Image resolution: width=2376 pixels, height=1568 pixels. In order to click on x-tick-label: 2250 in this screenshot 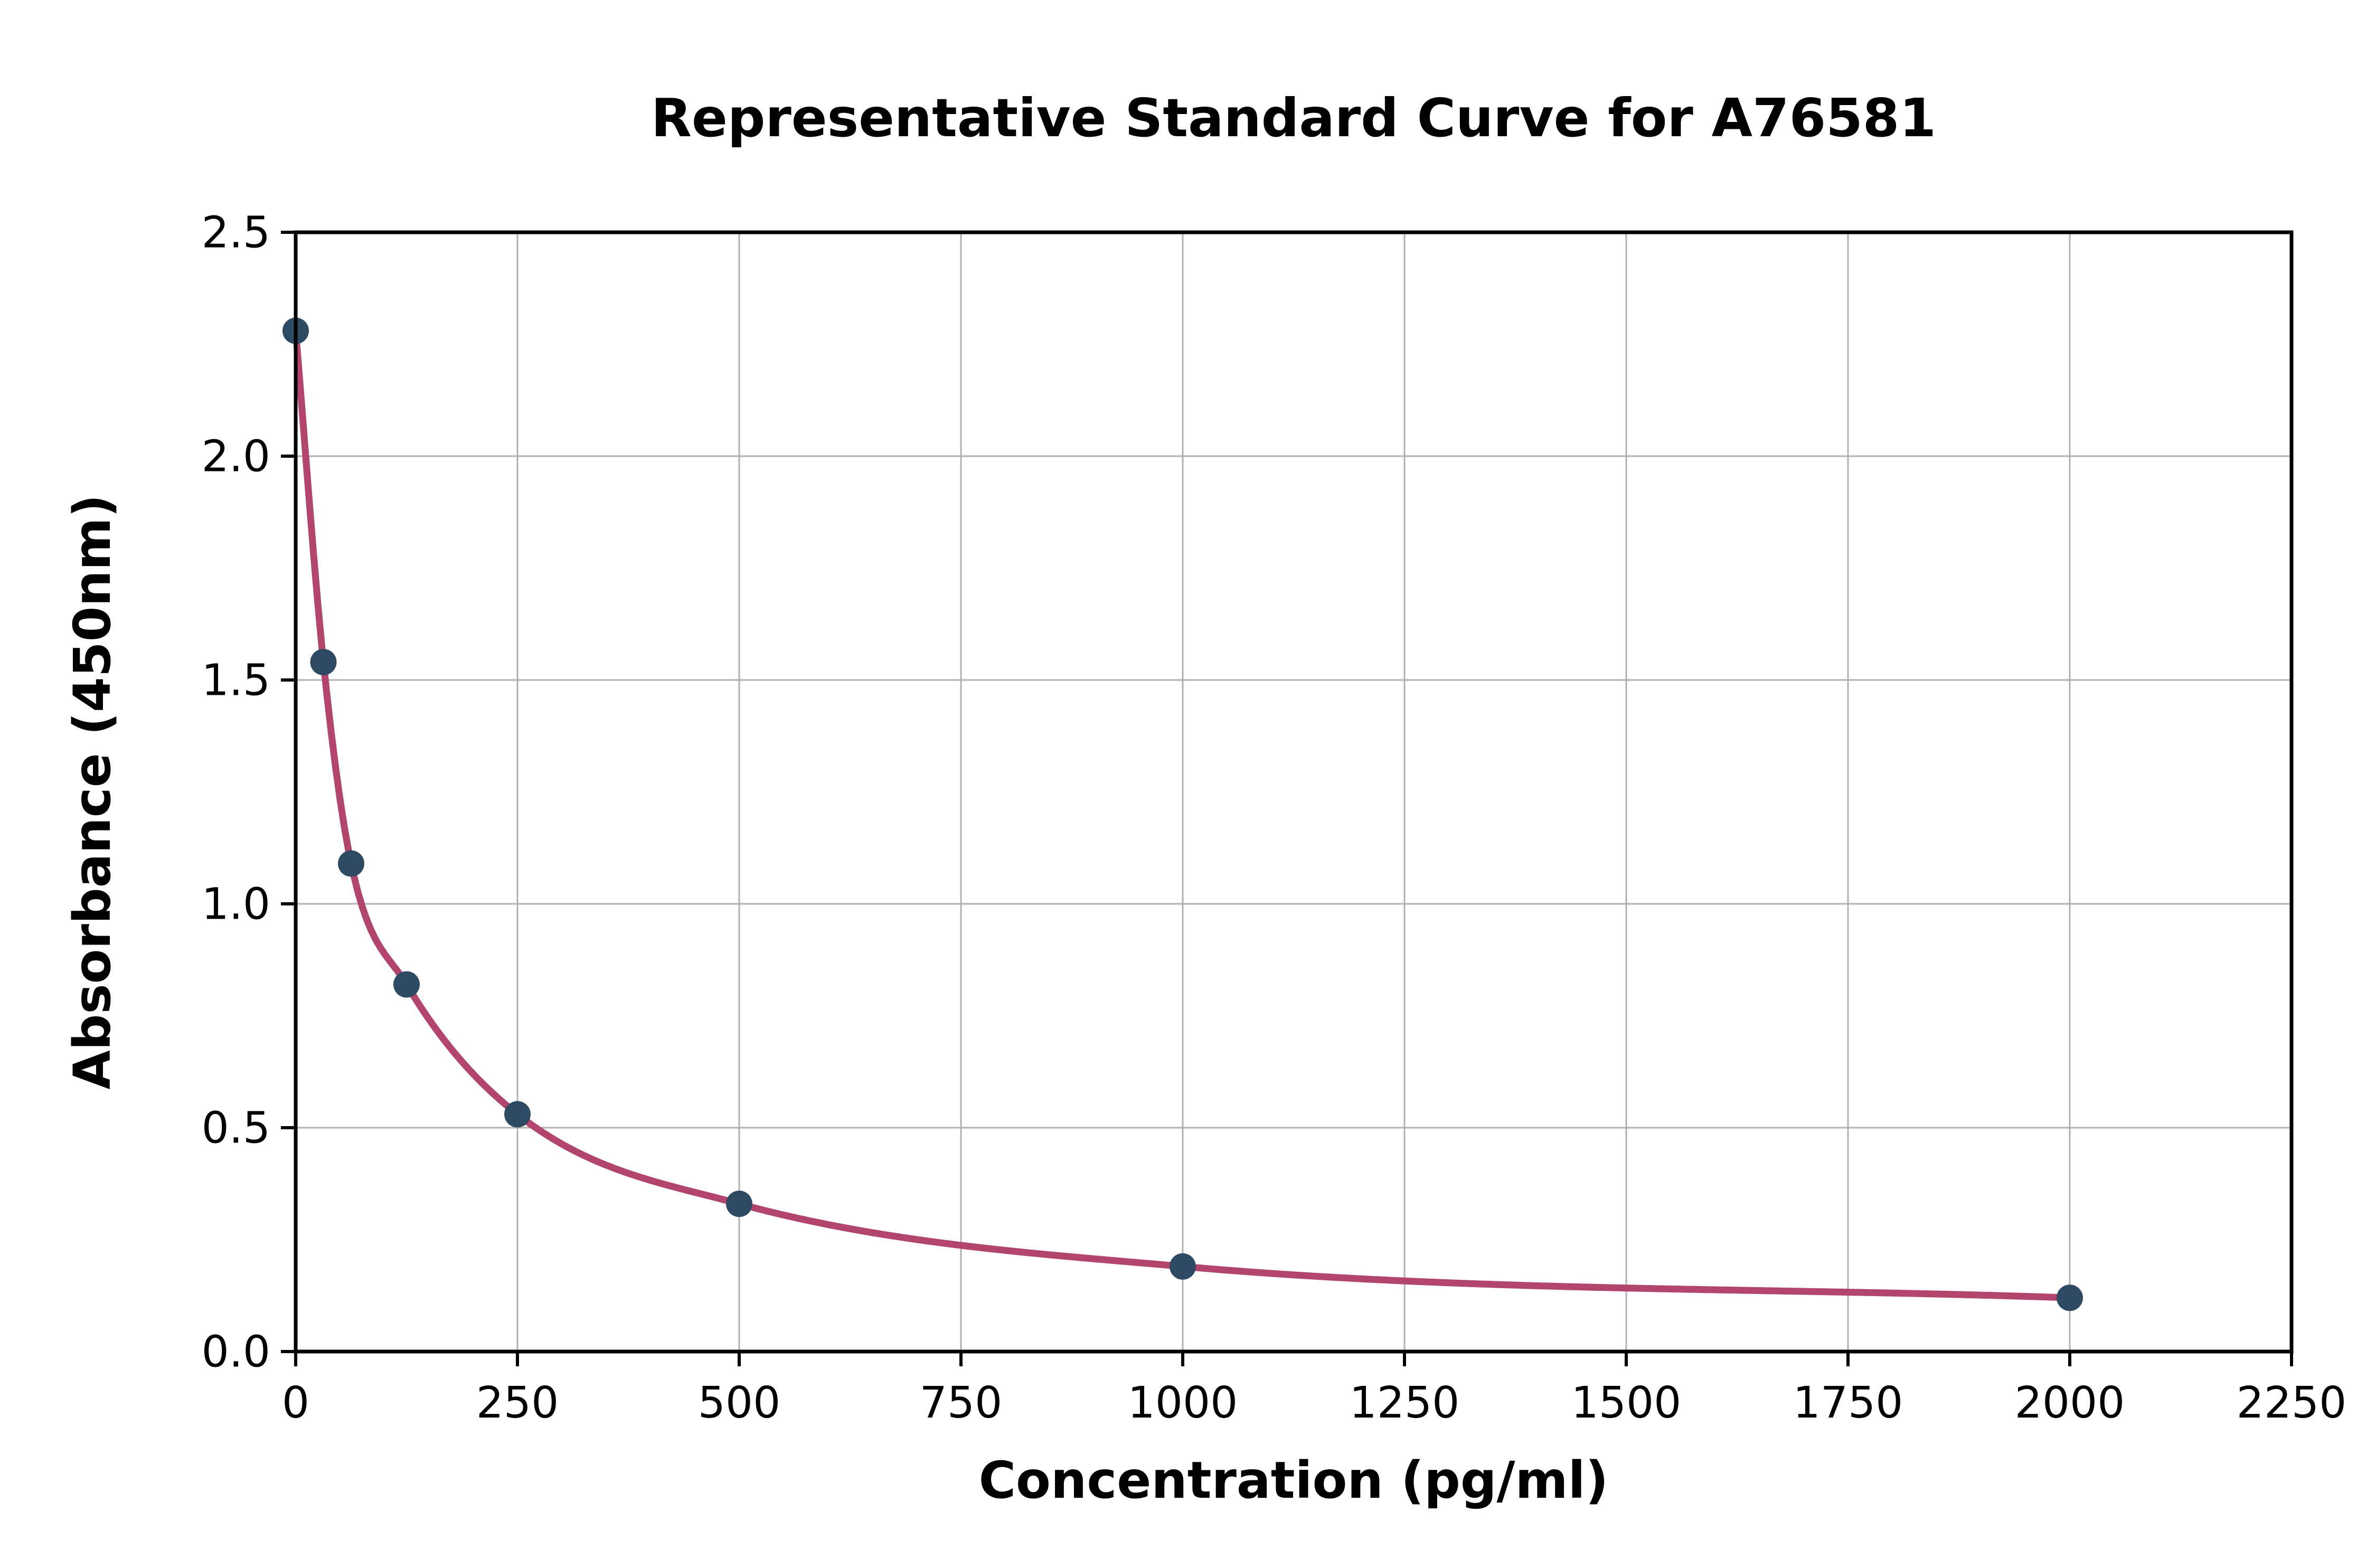, I will do `click(2292, 1403)`.